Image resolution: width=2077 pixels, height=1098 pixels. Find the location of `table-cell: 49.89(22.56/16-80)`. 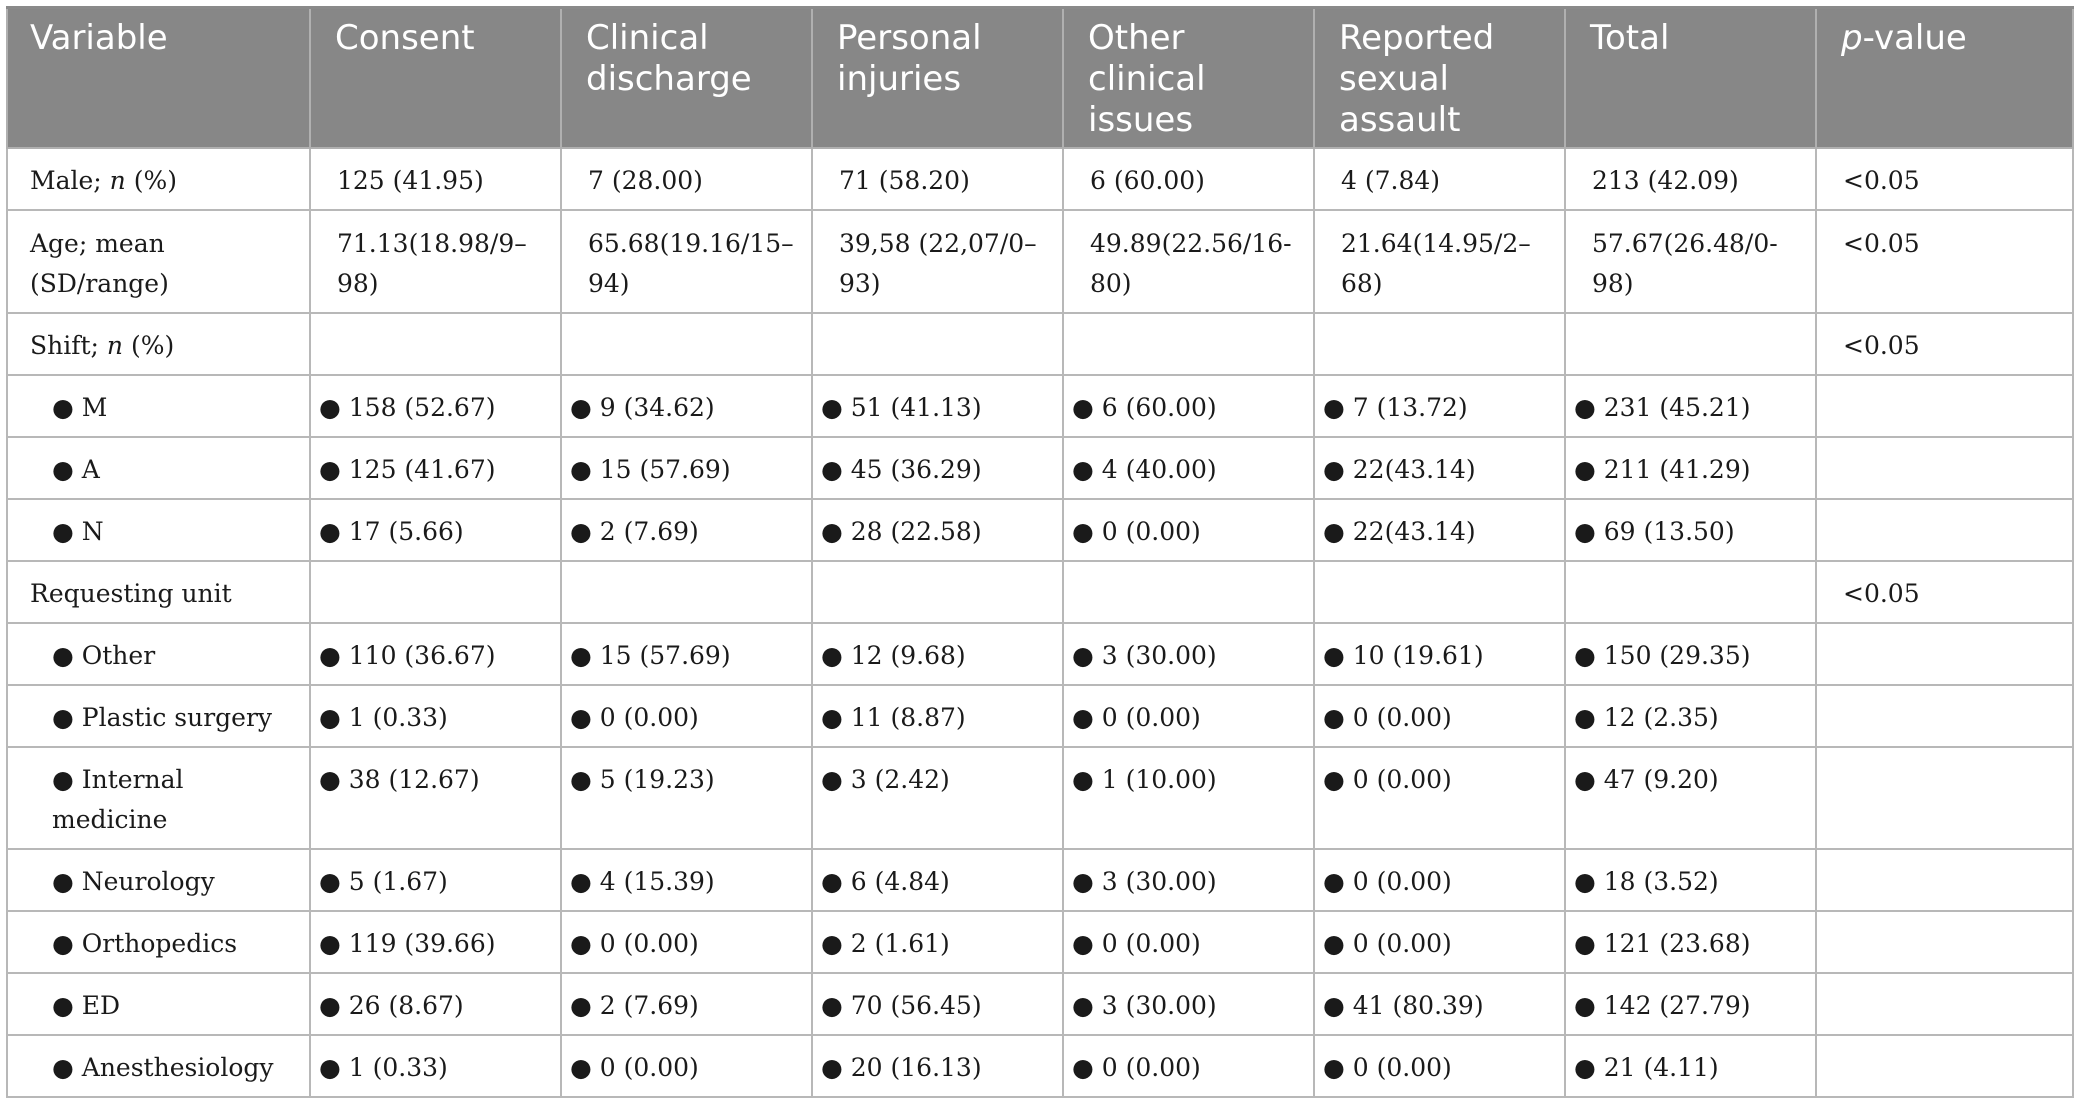

table-cell: 49.89(22.56/16-80) is located at coordinates (1188, 261).